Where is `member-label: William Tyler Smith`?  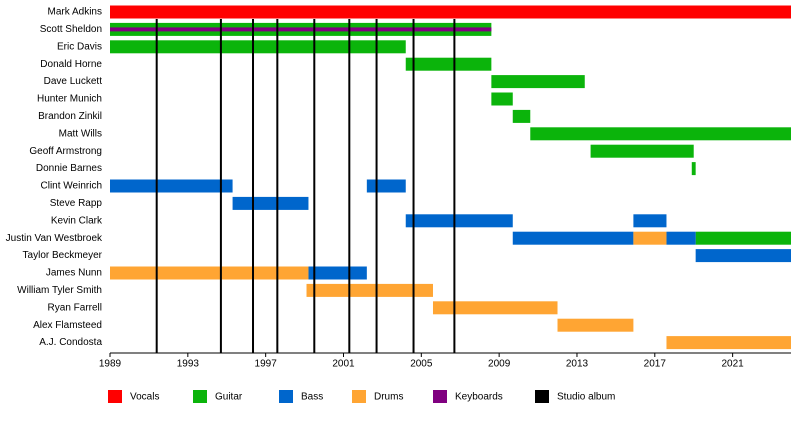
member-label: William Tyler Smith is located at coordinates (59, 290).